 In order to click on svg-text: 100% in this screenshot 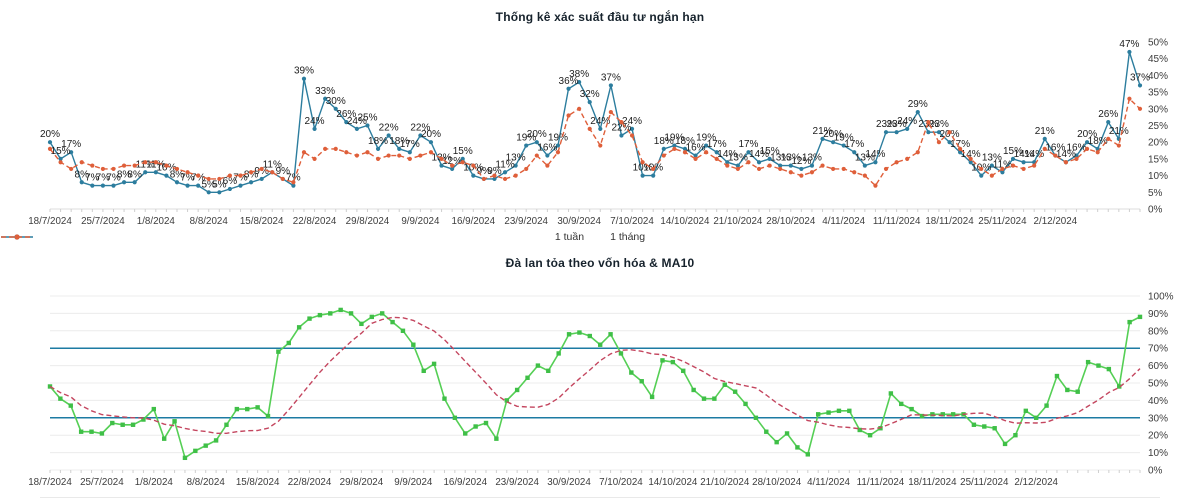, I will do `click(1161, 297)`.